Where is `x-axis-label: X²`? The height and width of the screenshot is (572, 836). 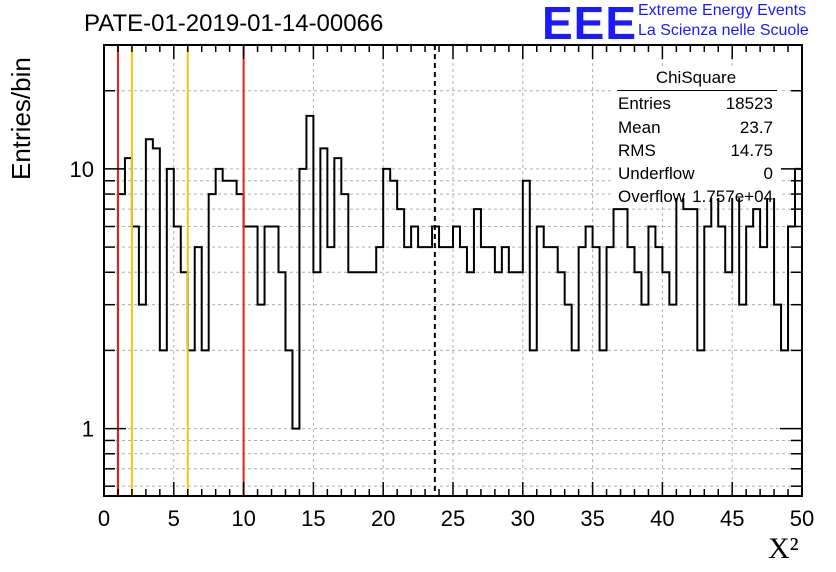 x-axis-label: X² is located at coordinates (783, 548).